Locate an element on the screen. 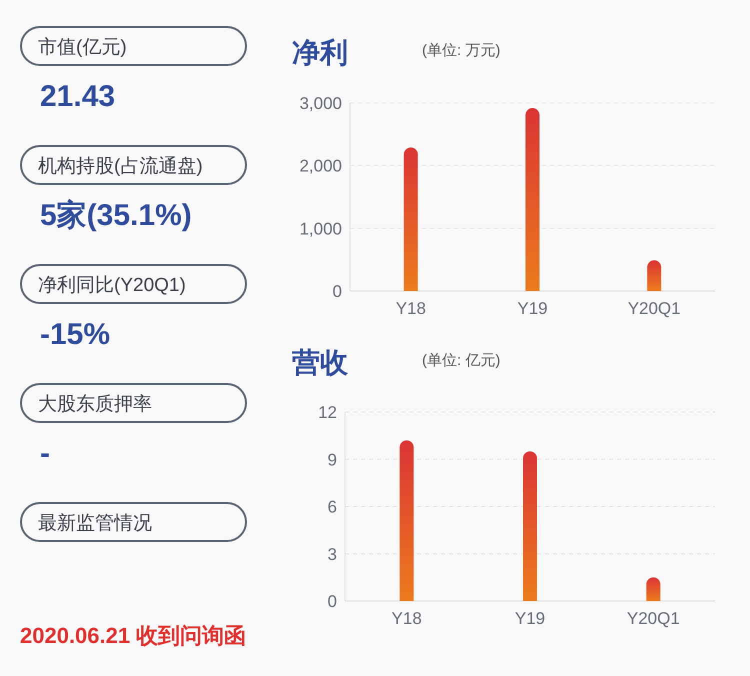  text: 大股东质押率 is located at coordinates (95, 404).